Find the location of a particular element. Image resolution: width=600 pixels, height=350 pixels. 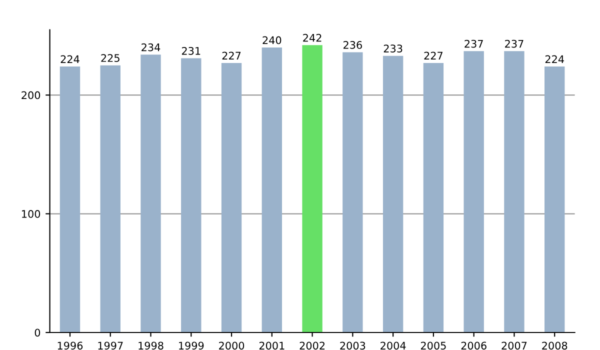

data-label: 225 is located at coordinates (110, 58).